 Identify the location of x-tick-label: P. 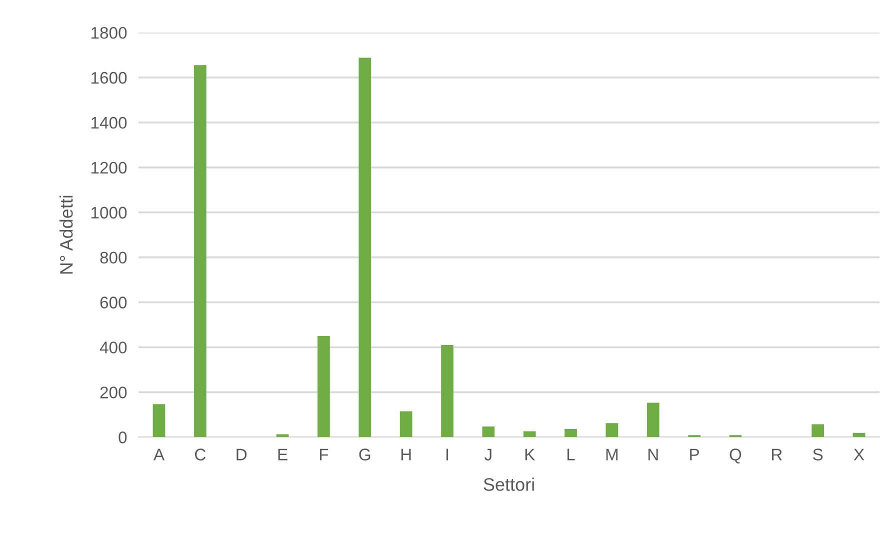
(694, 454).